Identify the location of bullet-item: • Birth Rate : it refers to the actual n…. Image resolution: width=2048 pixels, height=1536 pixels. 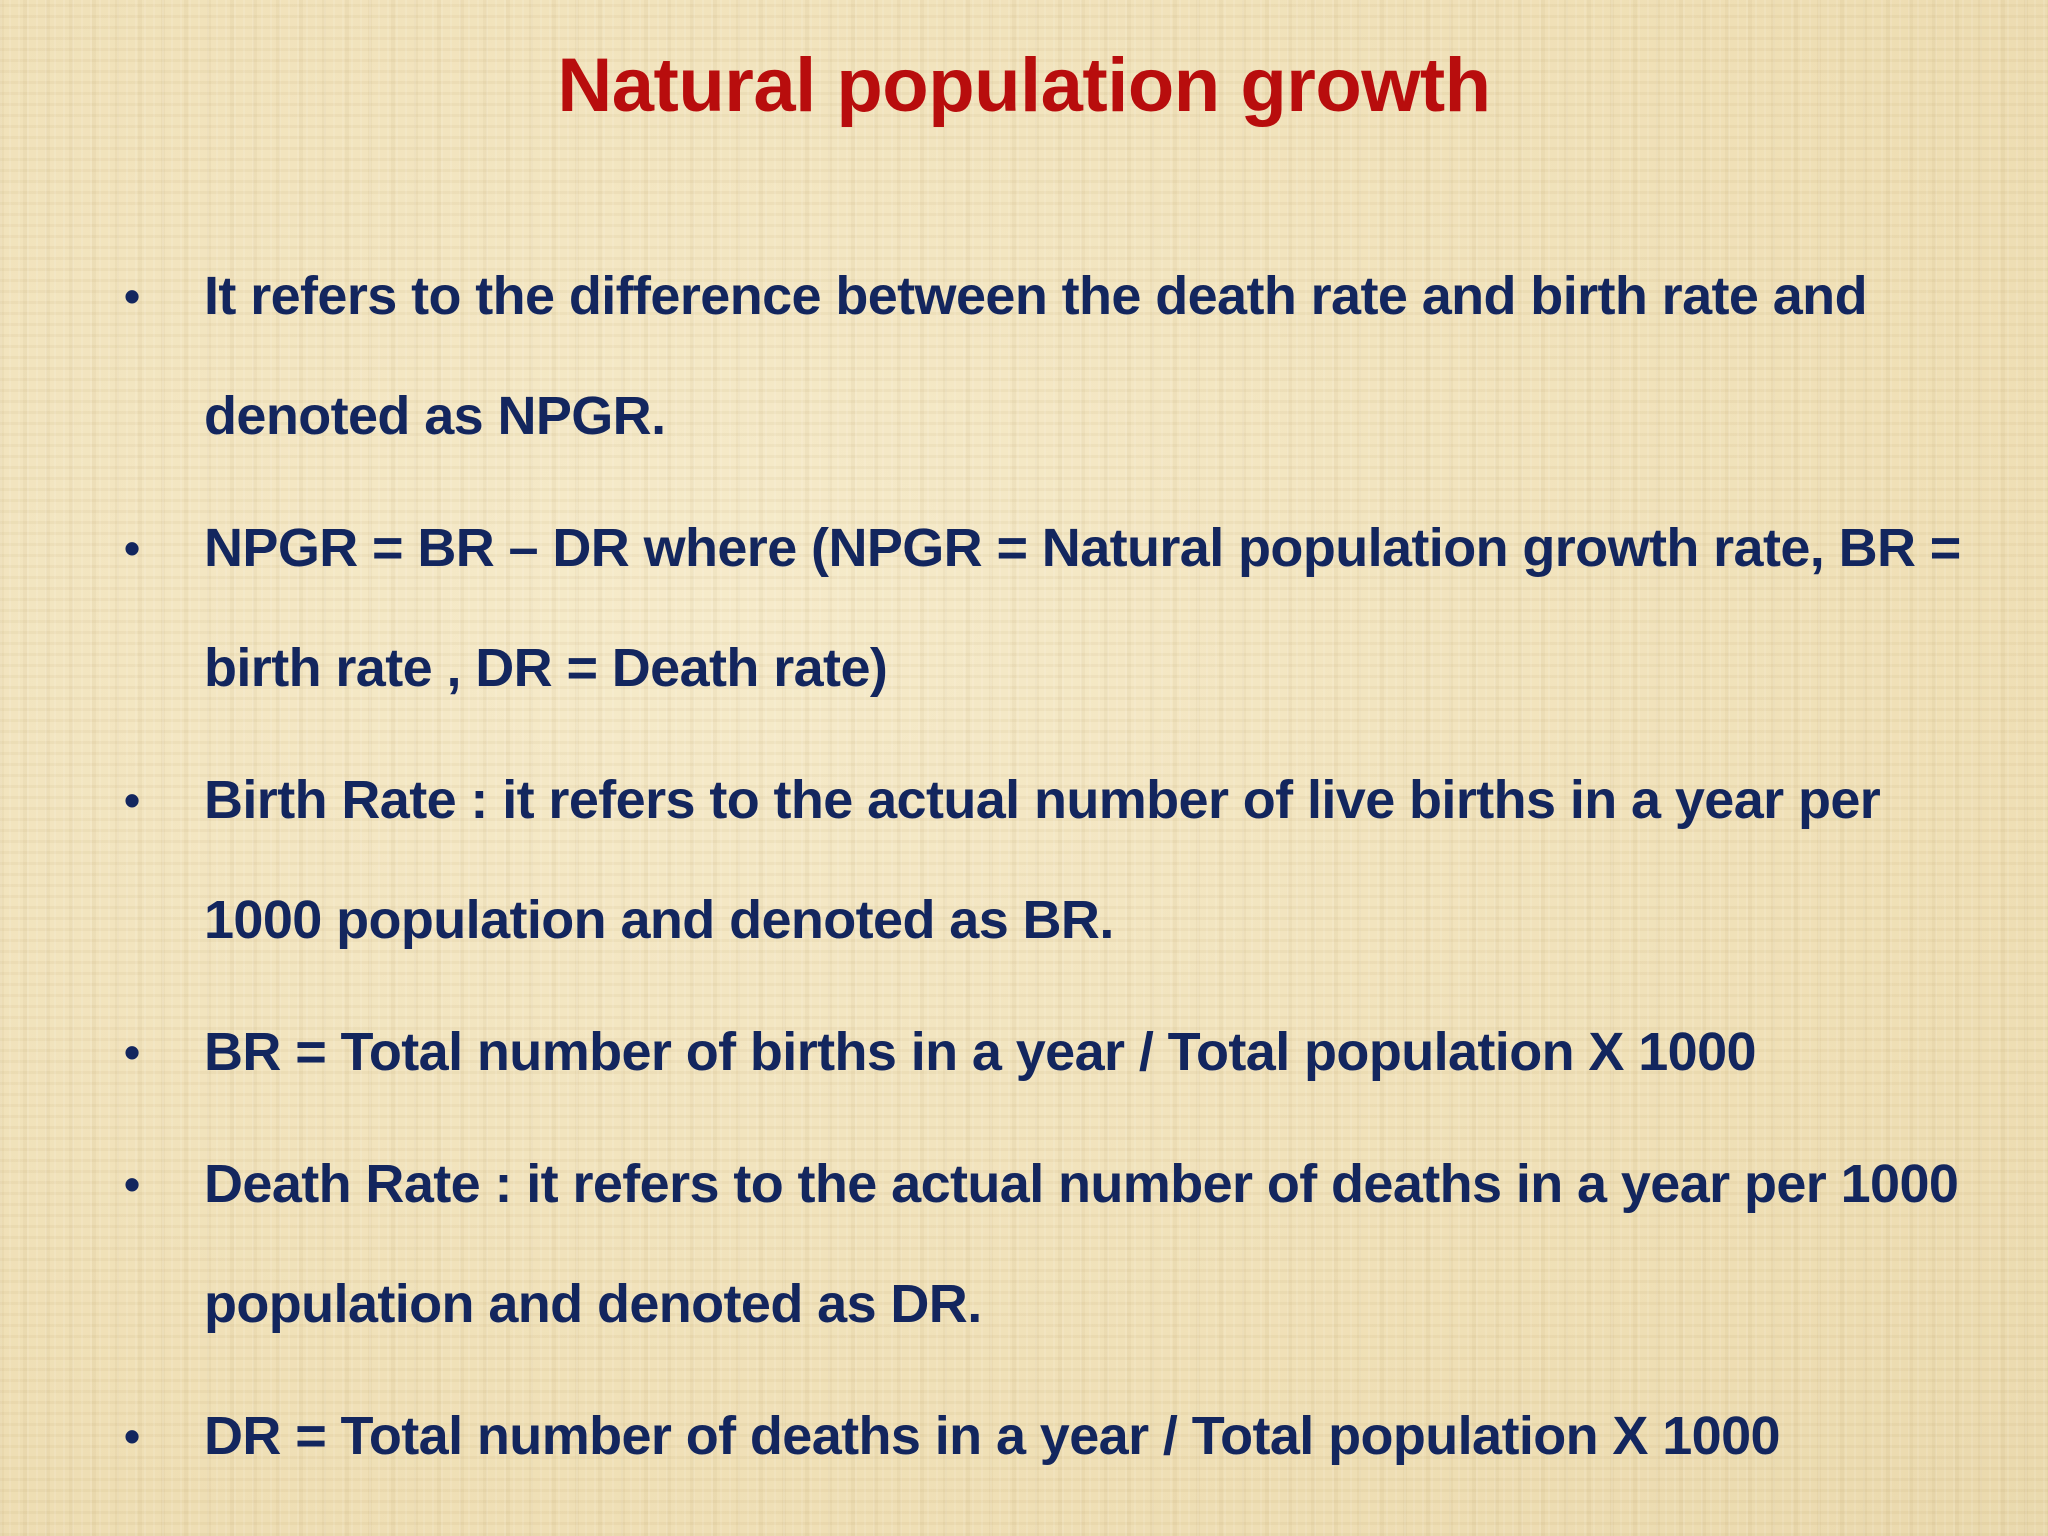
(1060, 860).